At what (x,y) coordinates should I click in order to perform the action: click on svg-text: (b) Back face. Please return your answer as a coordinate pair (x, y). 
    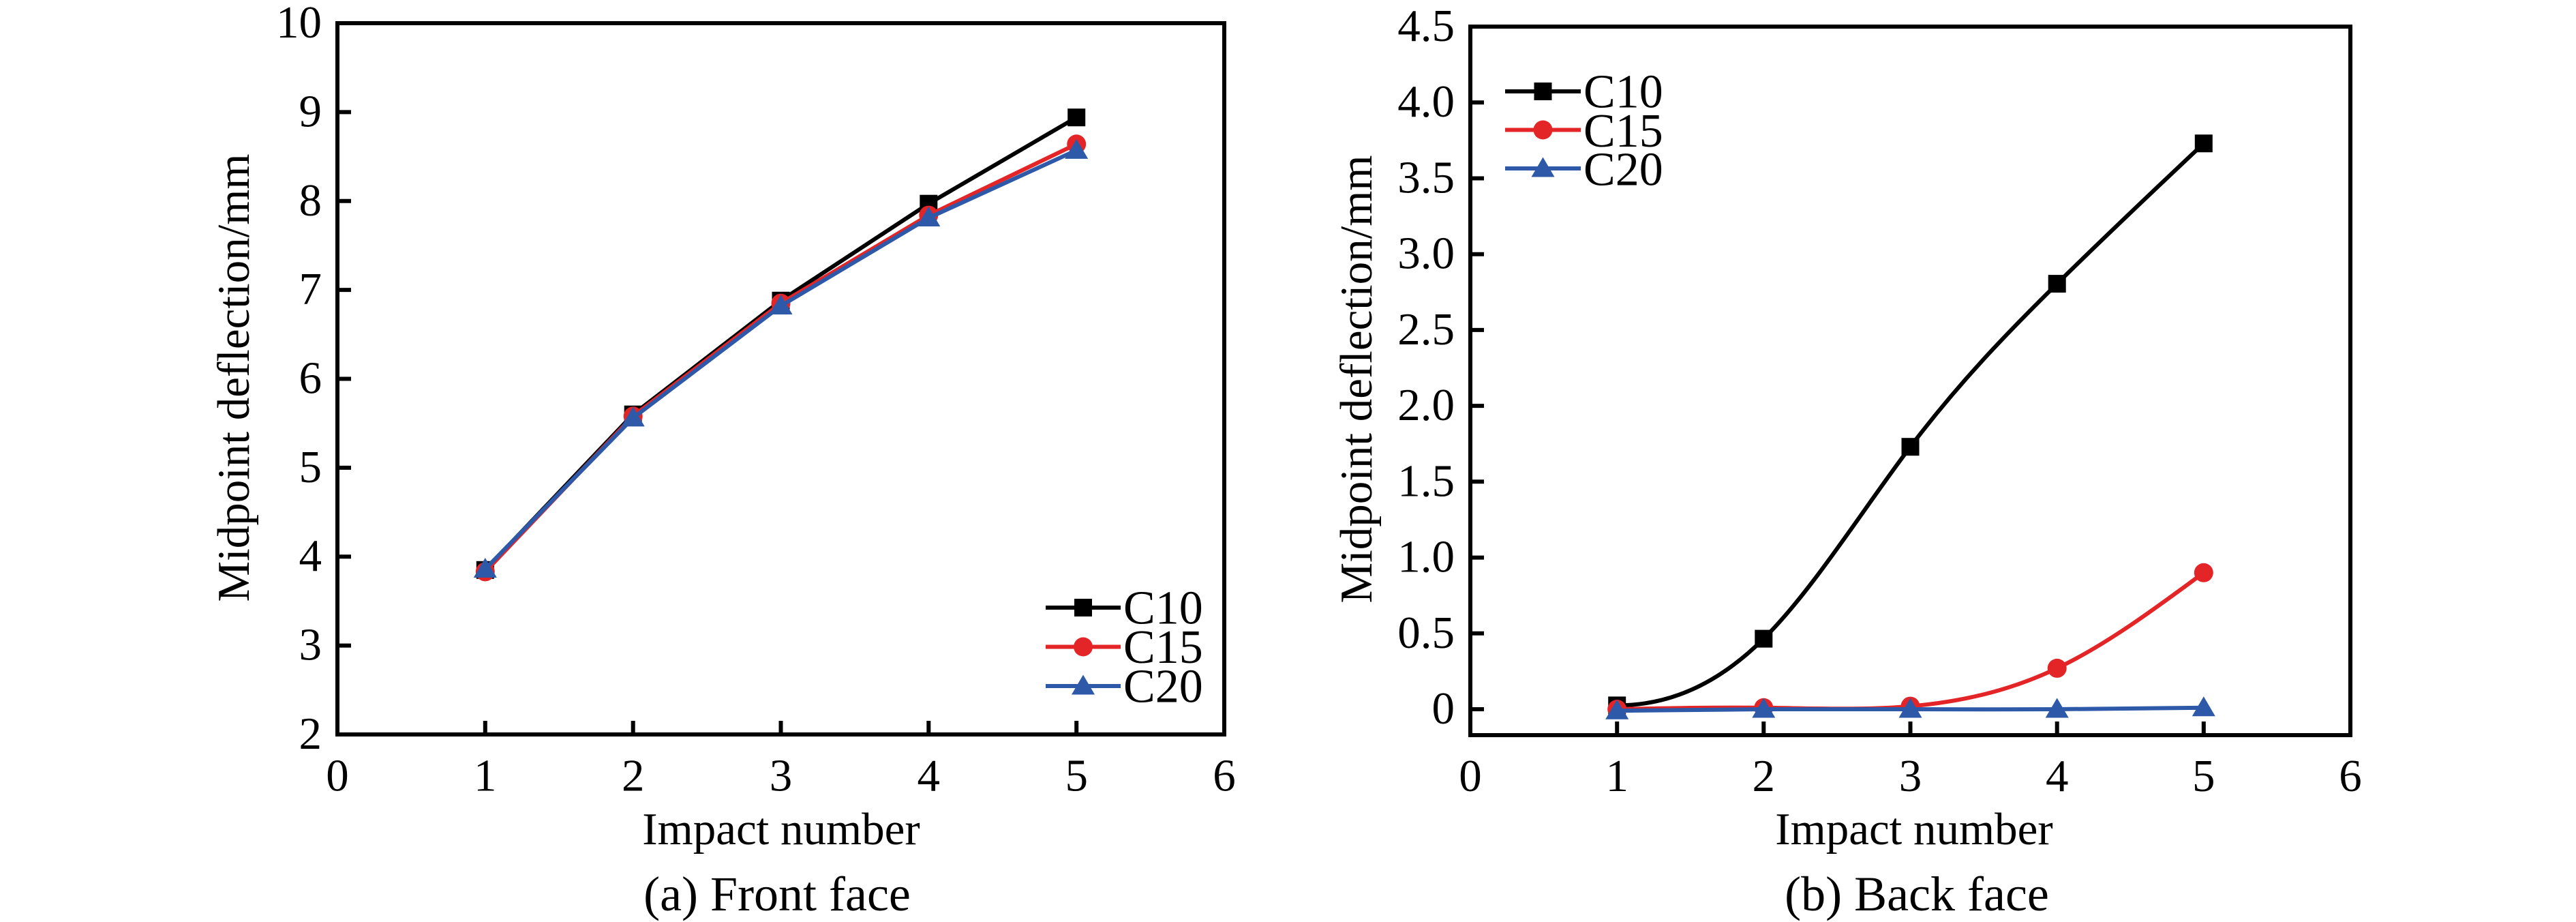
    Looking at the image, I should click on (1917, 894).